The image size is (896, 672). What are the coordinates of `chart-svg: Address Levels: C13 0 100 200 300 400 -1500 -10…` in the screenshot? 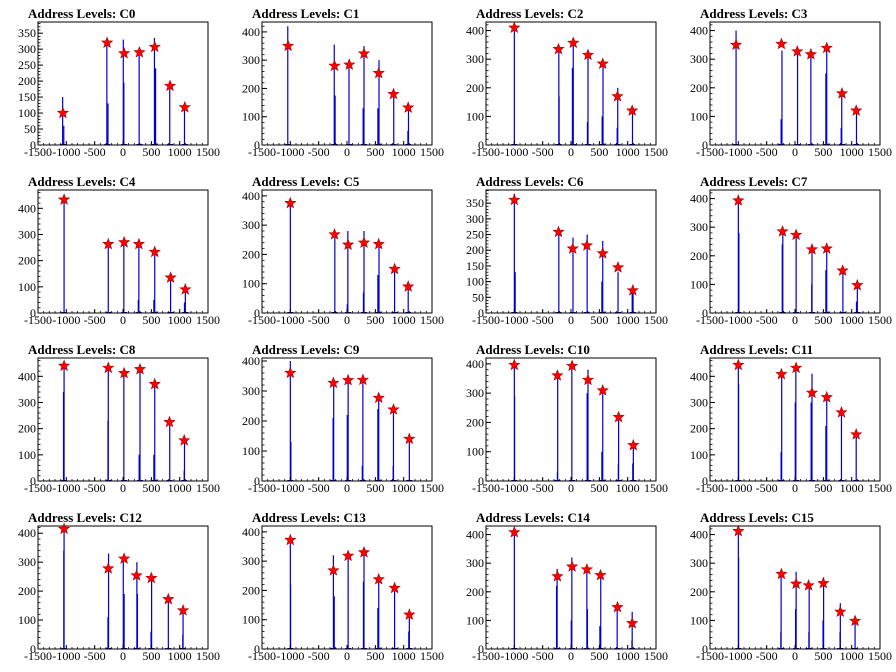 It's located at (343, 586).